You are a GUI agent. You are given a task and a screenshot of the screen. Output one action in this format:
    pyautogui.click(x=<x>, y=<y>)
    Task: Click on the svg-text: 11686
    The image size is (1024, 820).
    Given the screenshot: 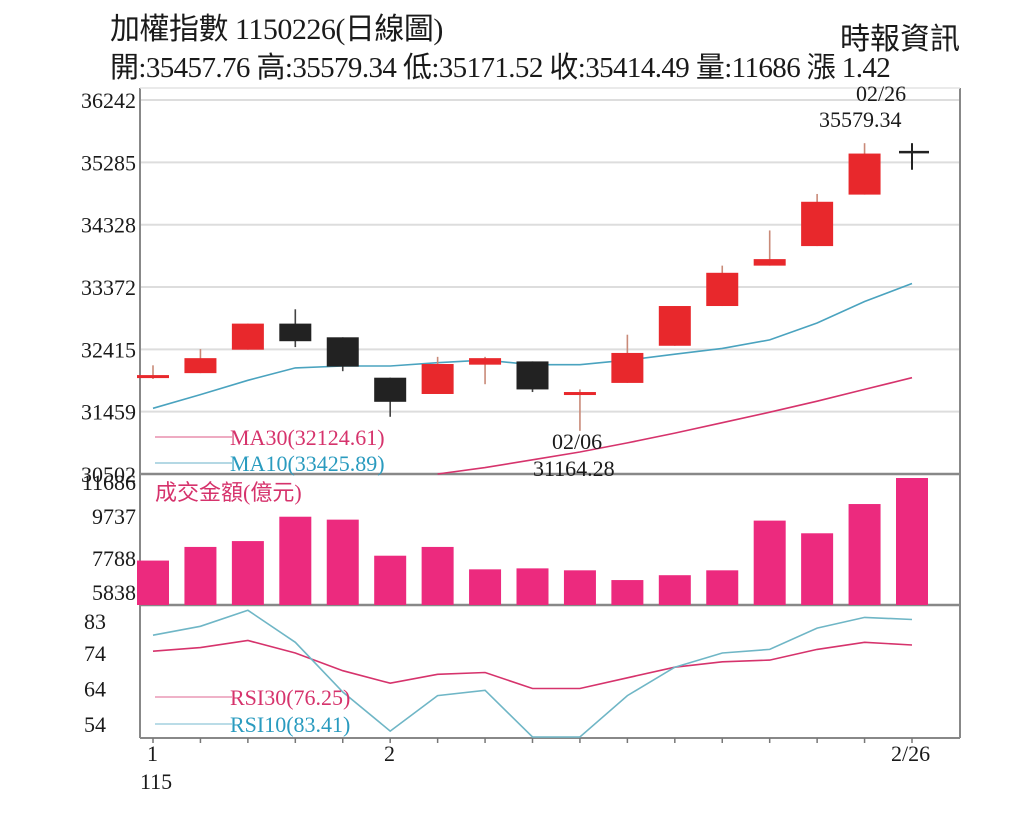 What is the action you would take?
    pyautogui.click(x=109, y=482)
    